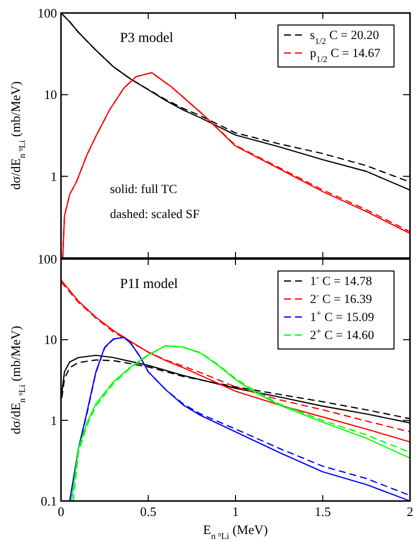 The image size is (416, 541). I want to click on x-tick-label: 2, so click(410, 511).